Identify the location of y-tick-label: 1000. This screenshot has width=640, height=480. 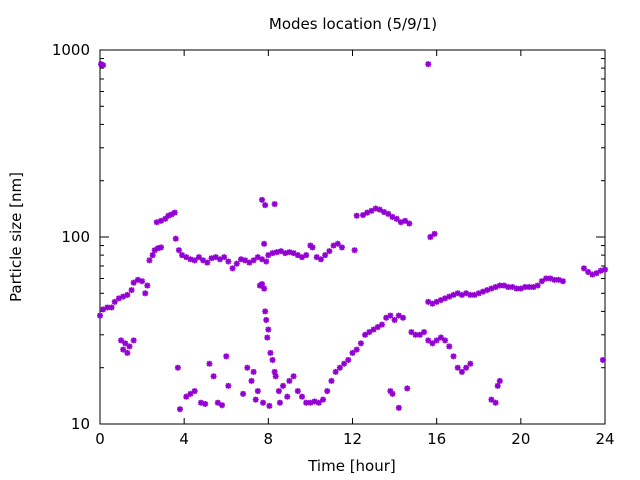
(71, 50).